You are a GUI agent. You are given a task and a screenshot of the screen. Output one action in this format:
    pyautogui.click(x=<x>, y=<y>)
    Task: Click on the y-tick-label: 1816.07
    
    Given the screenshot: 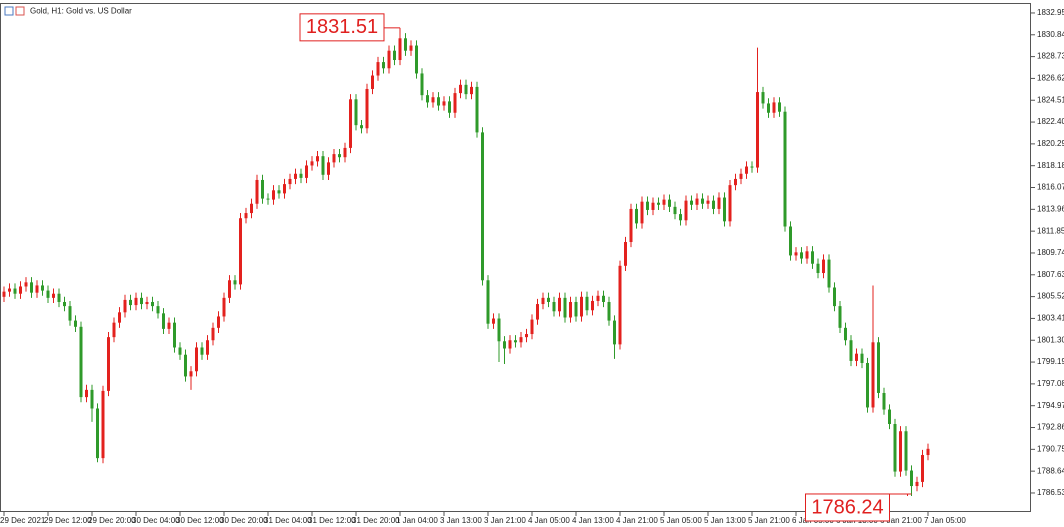 What is the action you would take?
    pyautogui.click(x=1050, y=187)
    